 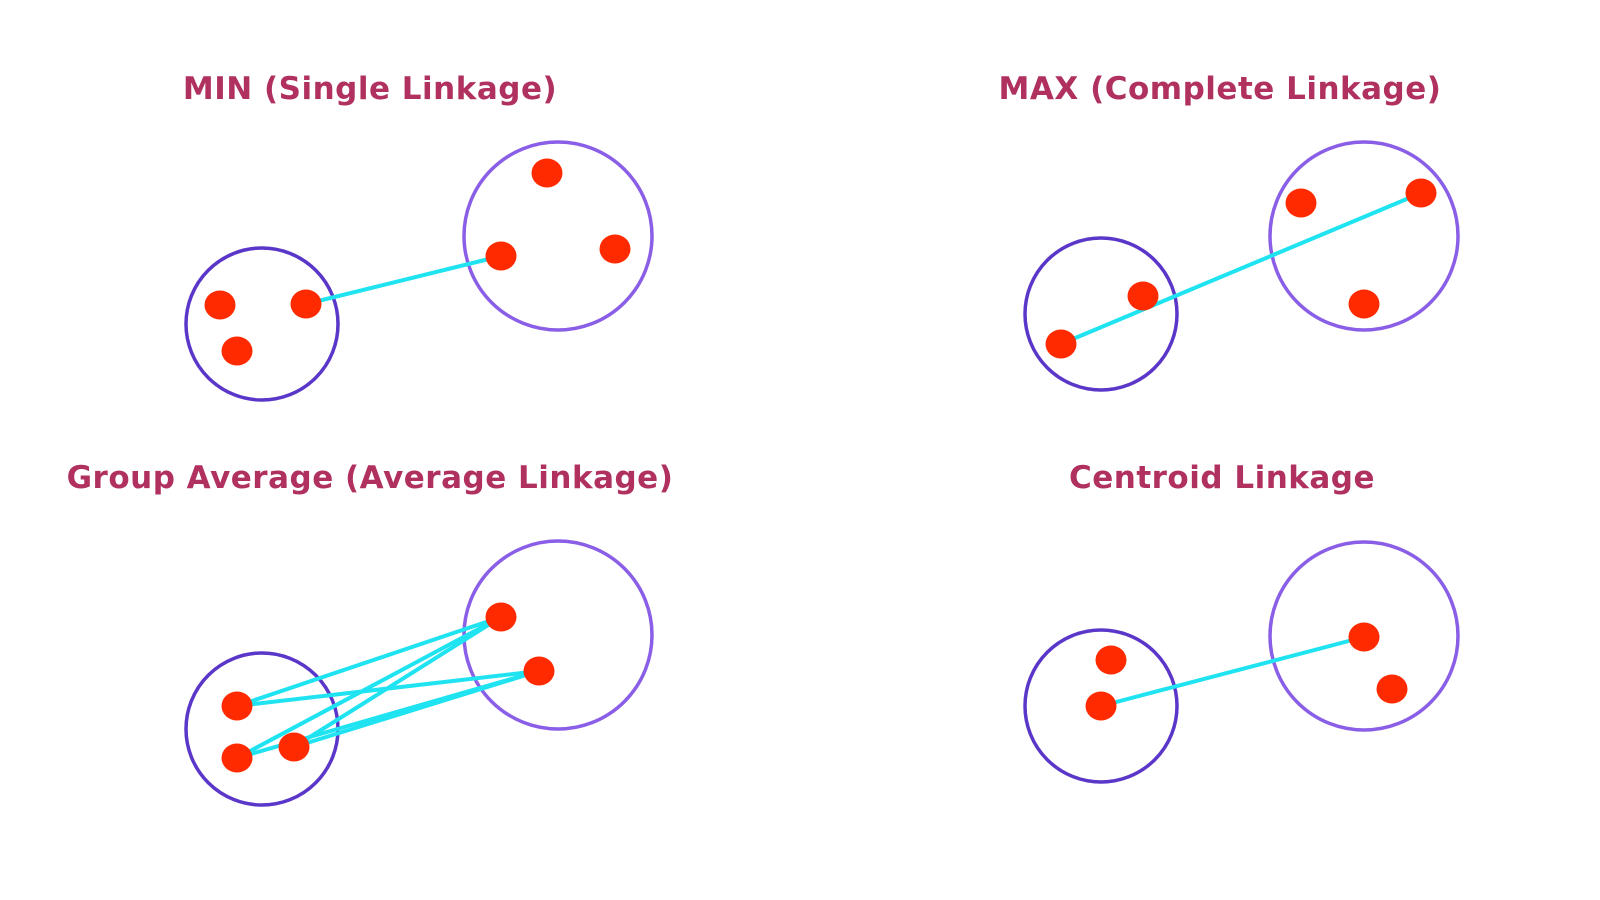 I want to click on panel-min-single-linkage: MIN (Single Linkage), so click(x=370, y=89).